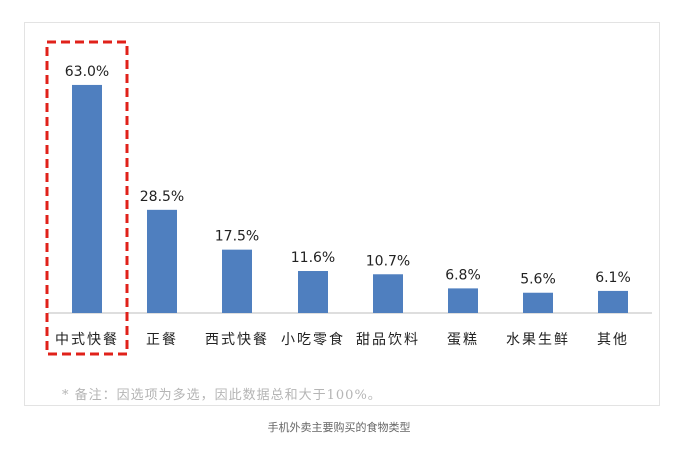 This screenshot has width=678, height=453. I want to click on data-label-7: 5.6%, so click(538, 280).